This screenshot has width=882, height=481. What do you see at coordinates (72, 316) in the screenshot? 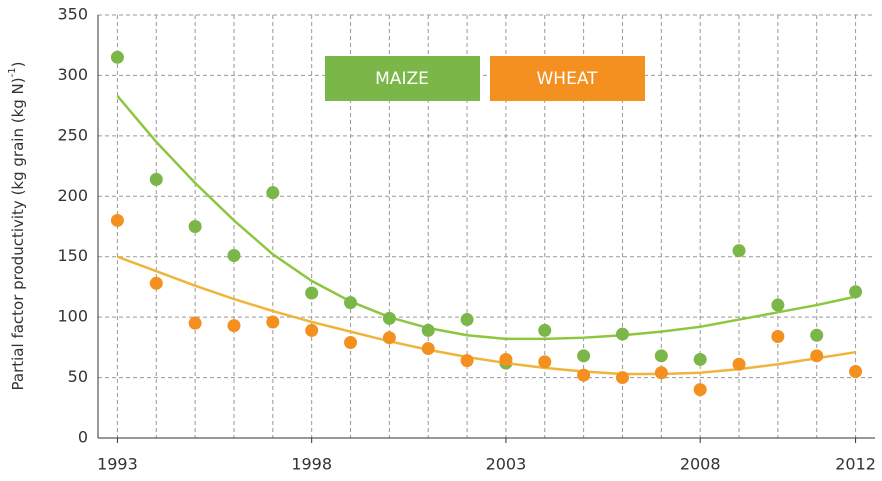
I see `y-tick-label: 100` at bounding box center [72, 316].